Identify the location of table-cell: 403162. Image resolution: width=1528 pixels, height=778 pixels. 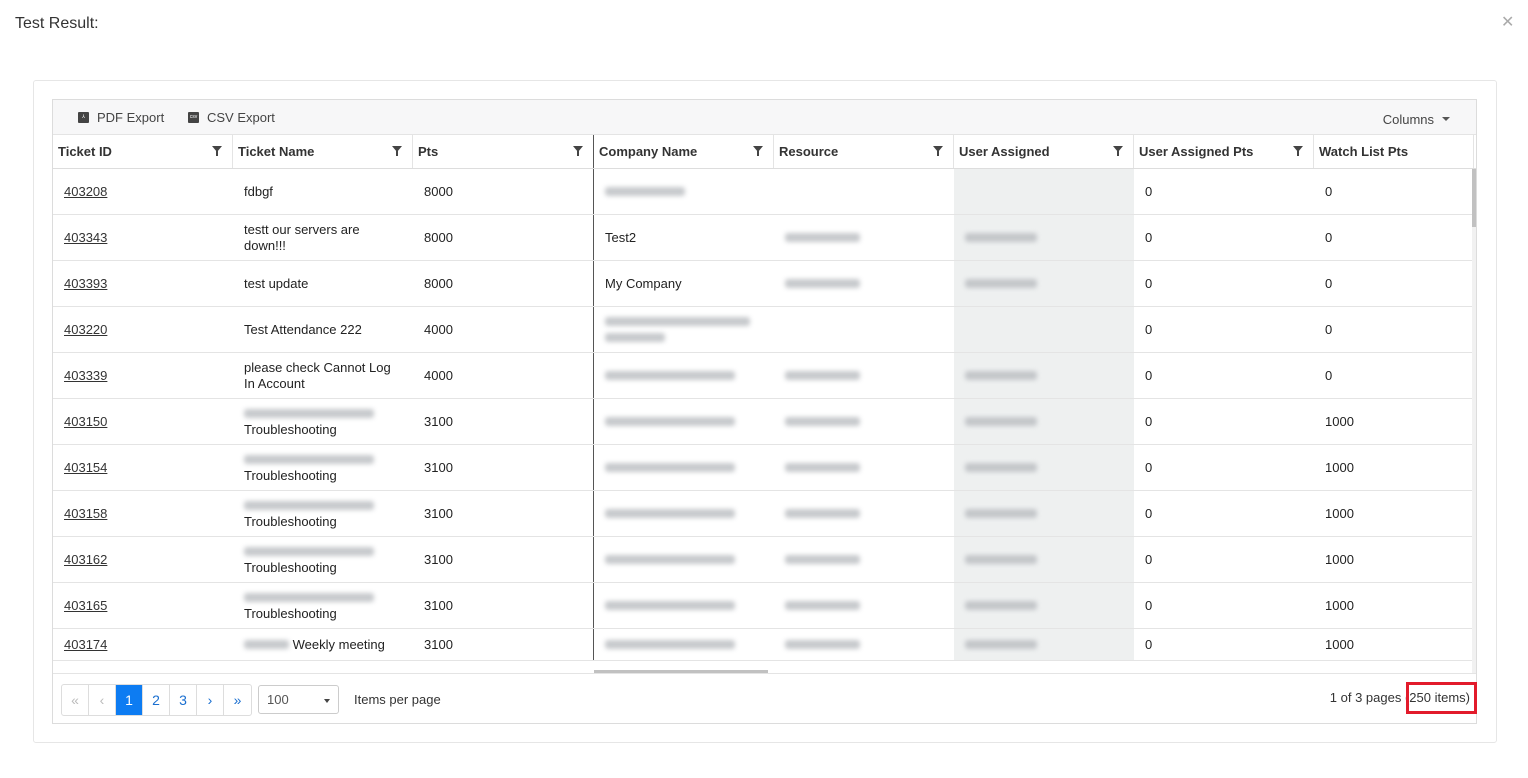
(143, 559).